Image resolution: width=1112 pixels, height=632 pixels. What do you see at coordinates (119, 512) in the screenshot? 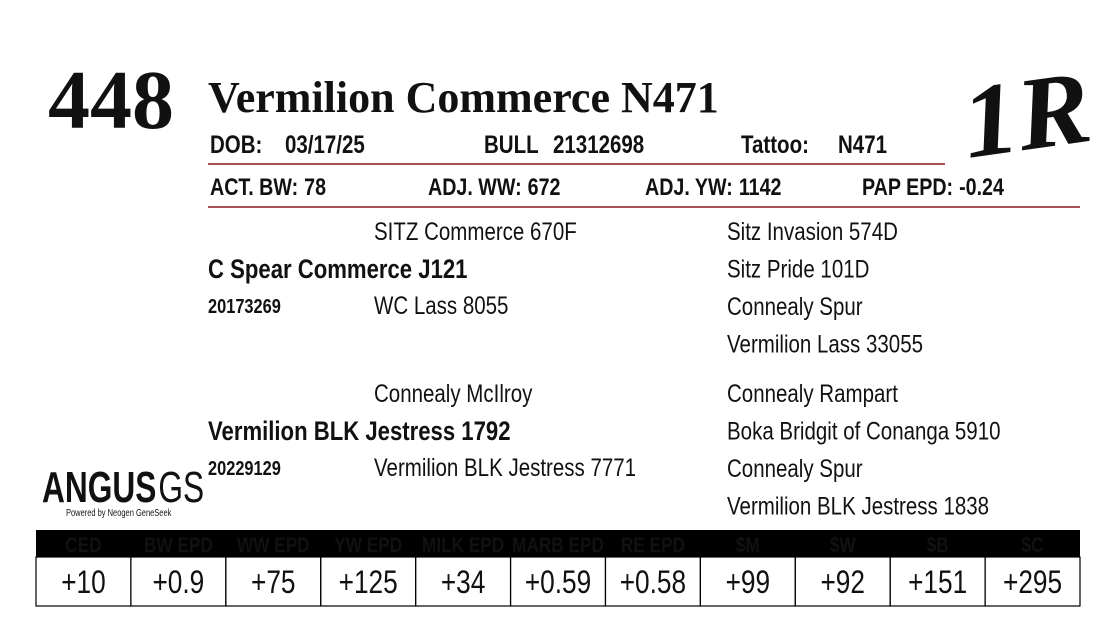
I see `logo-tagline: Powered by Neogen GeneSeek` at bounding box center [119, 512].